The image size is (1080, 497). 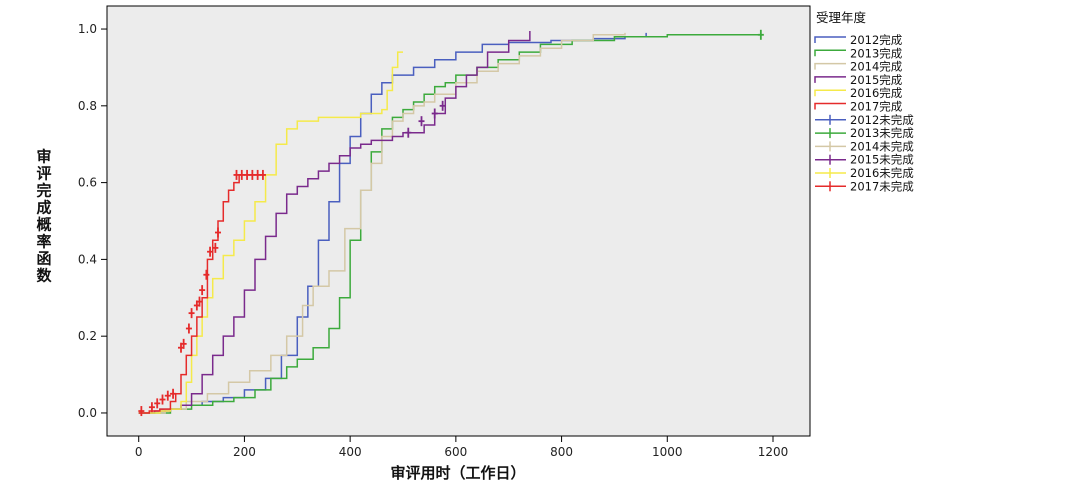 What do you see at coordinates (841, 17) in the screenshot?
I see `legend-title: 受理年度` at bounding box center [841, 17].